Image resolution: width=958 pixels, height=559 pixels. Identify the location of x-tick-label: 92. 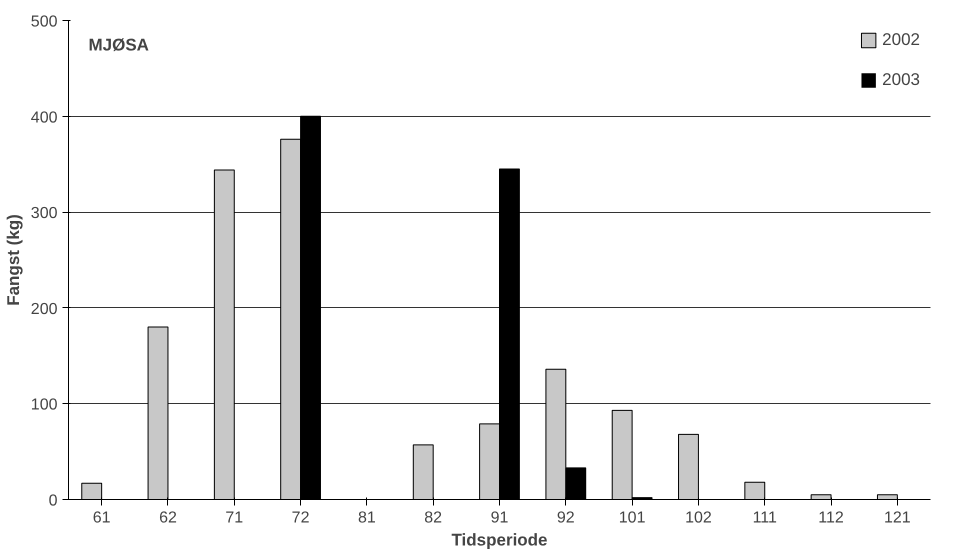
(565, 518).